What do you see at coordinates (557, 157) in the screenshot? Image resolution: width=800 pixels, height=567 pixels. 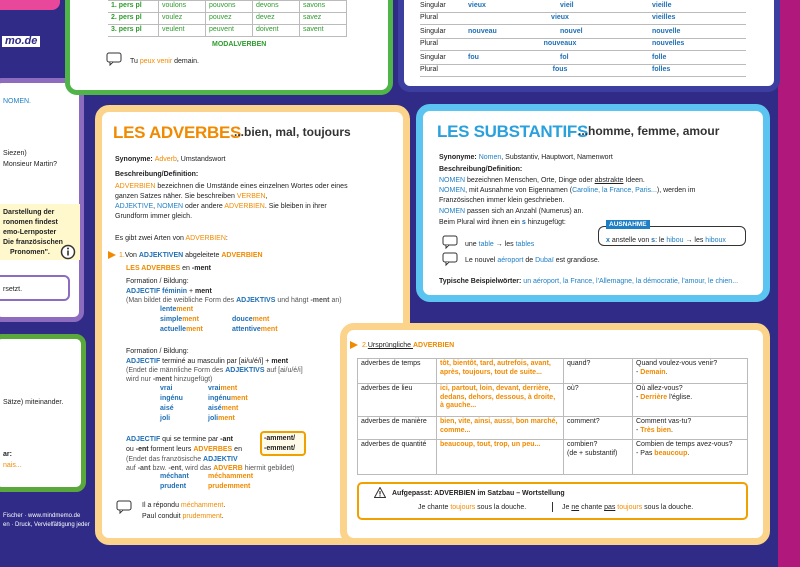 I see `text-run: , Substantiv, Hauptwort, Namenwort` at bounding box center [557, 157].